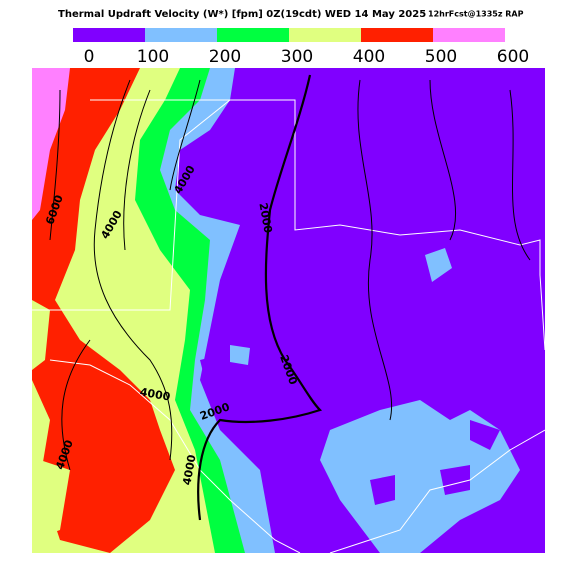 The height and width of the screenshot is (583, 579). Describe the element at coordinates (441, 57) in the screenshot. I see `colorbar-label: 500` at that location.